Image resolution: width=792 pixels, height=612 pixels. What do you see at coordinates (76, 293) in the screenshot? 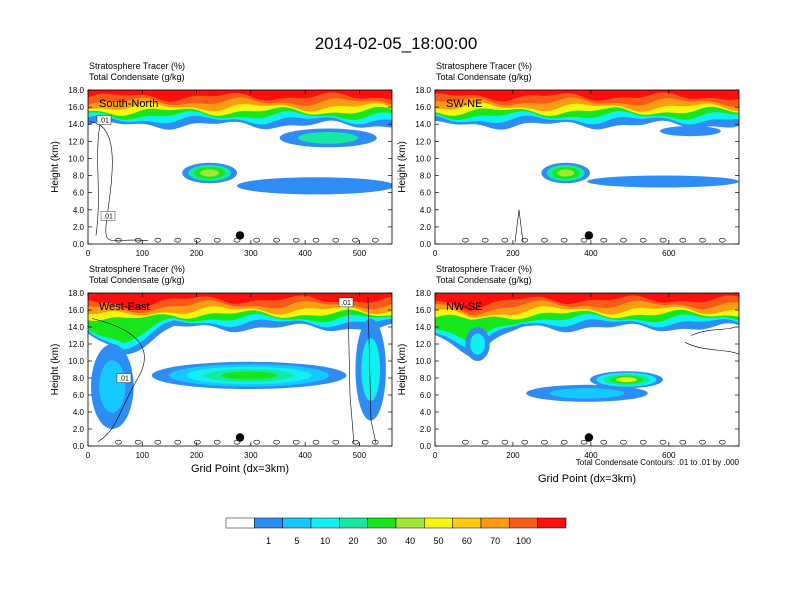
I see `y-tick-label: 18.0` at bounding box center [76, 293].